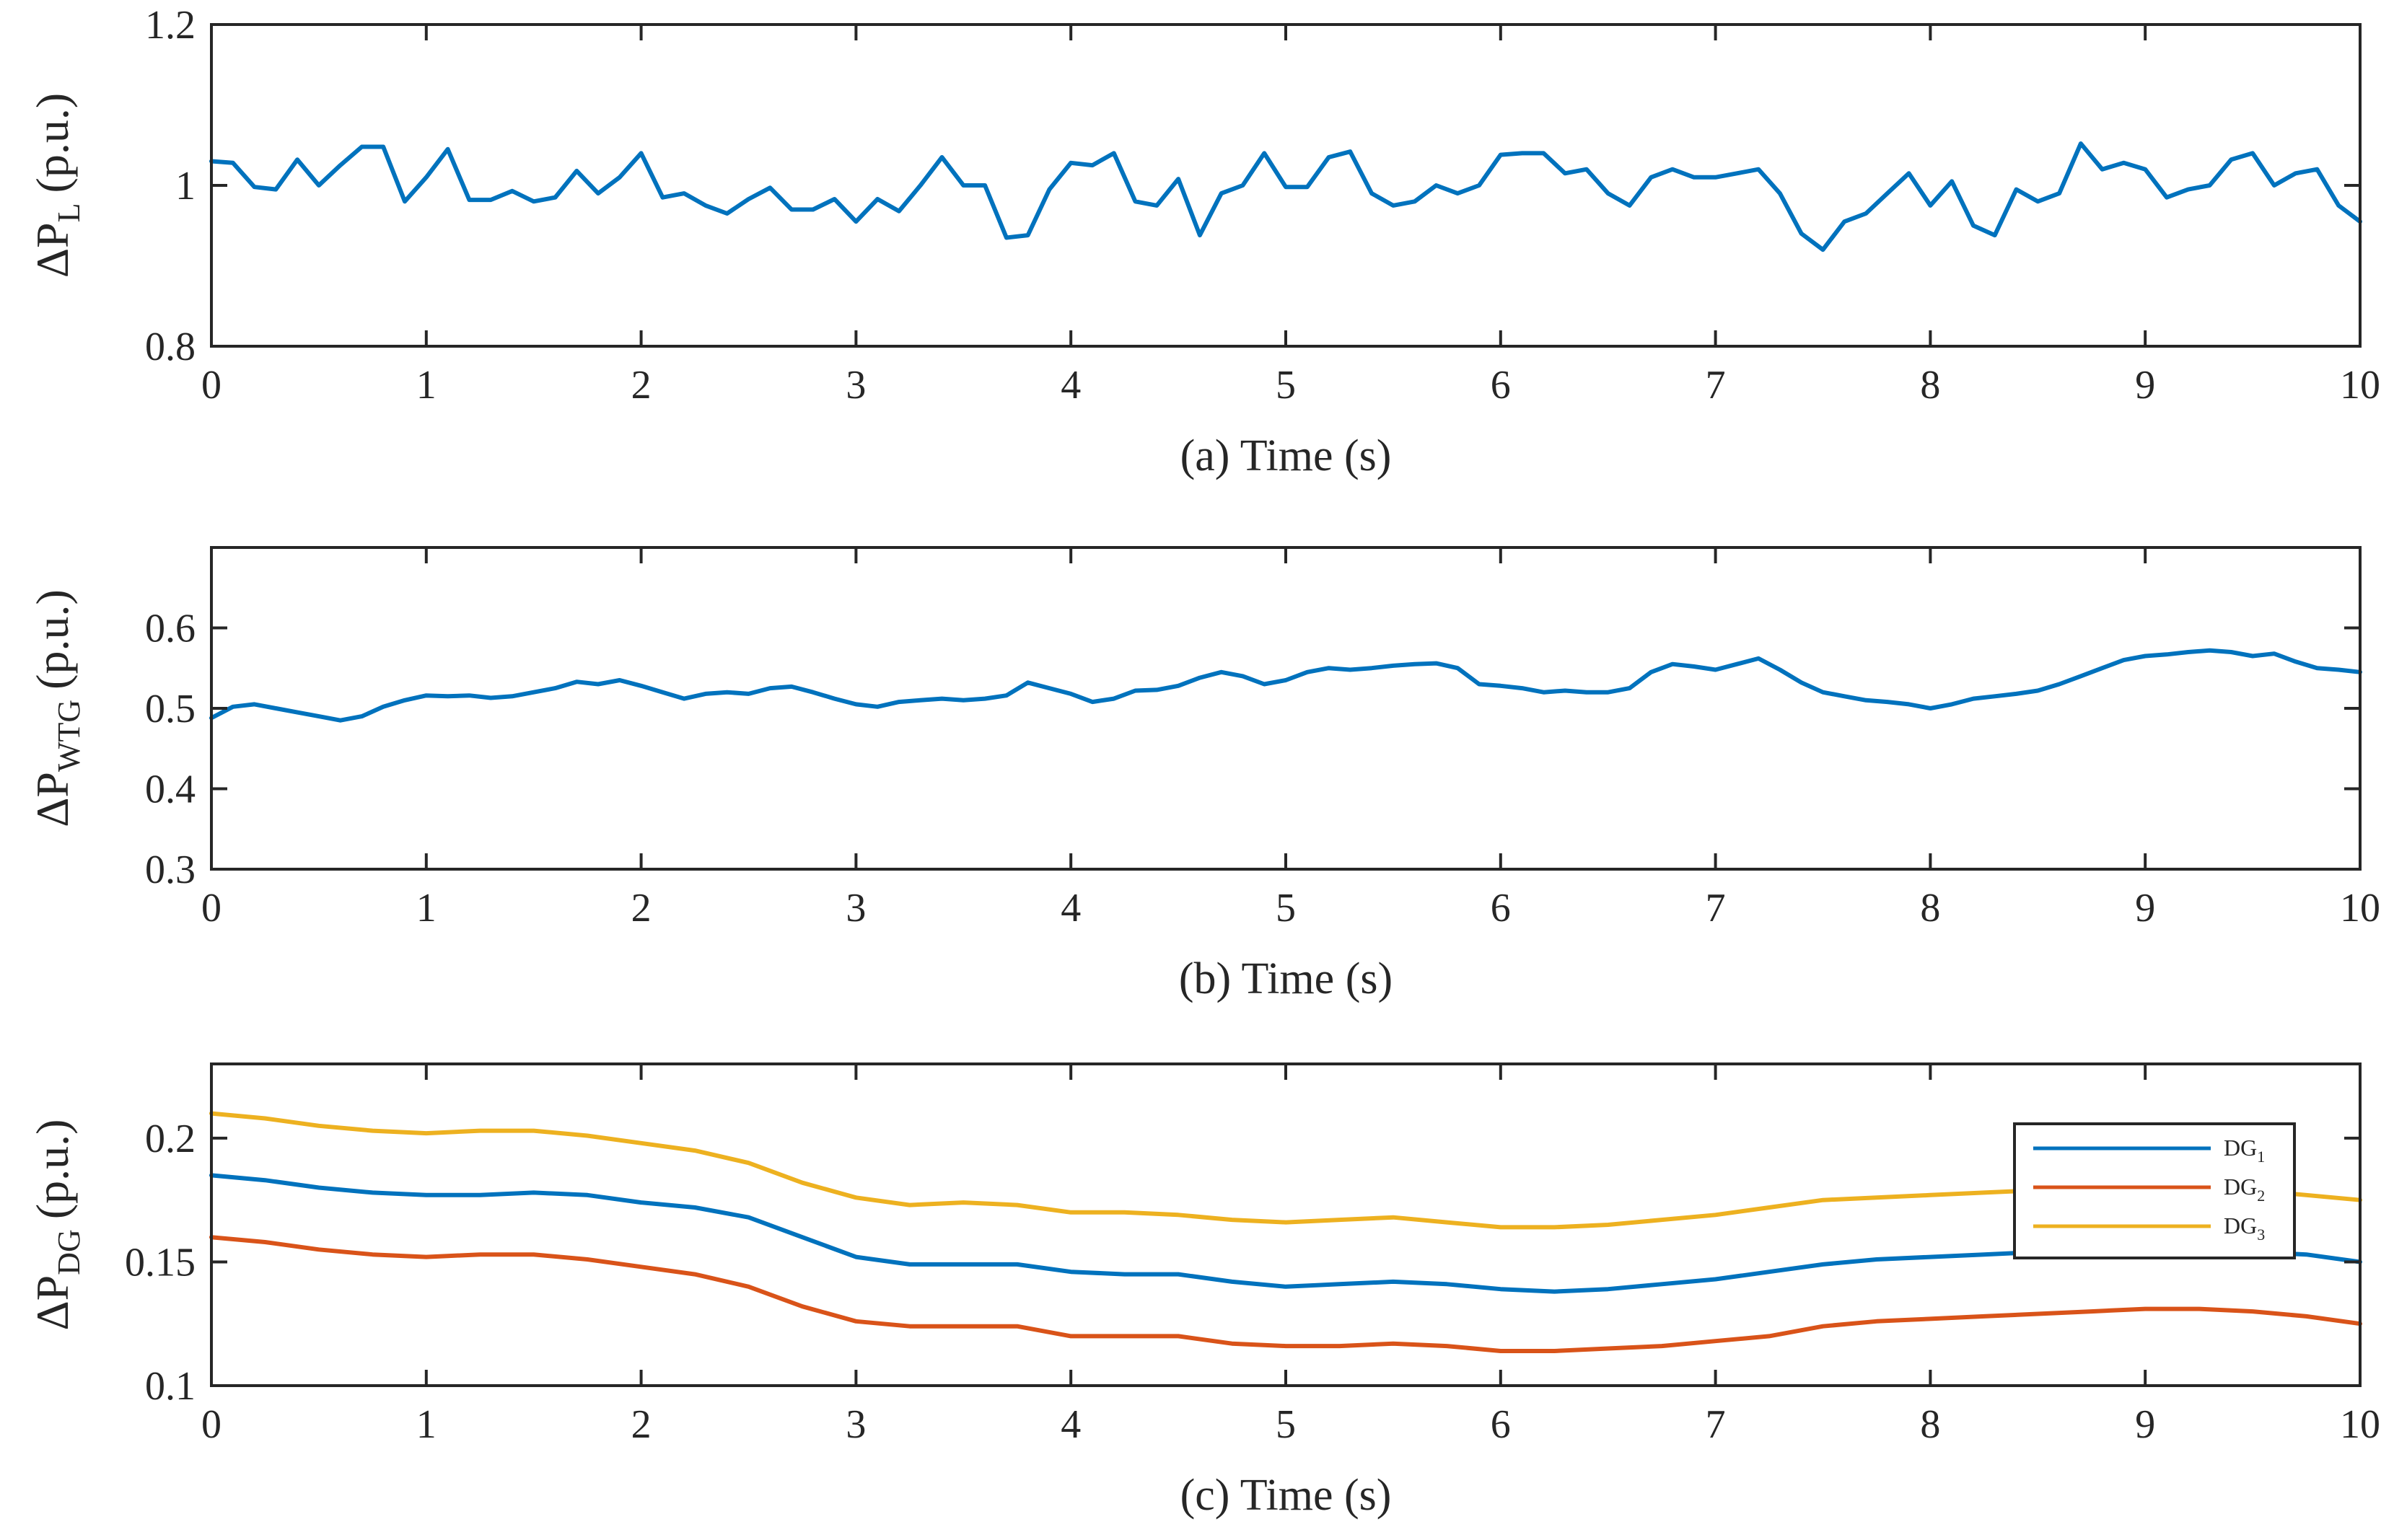  Describe the element at coordinates (1285, 1294) in the screenshot. I see `series-line-dg2` at that location.